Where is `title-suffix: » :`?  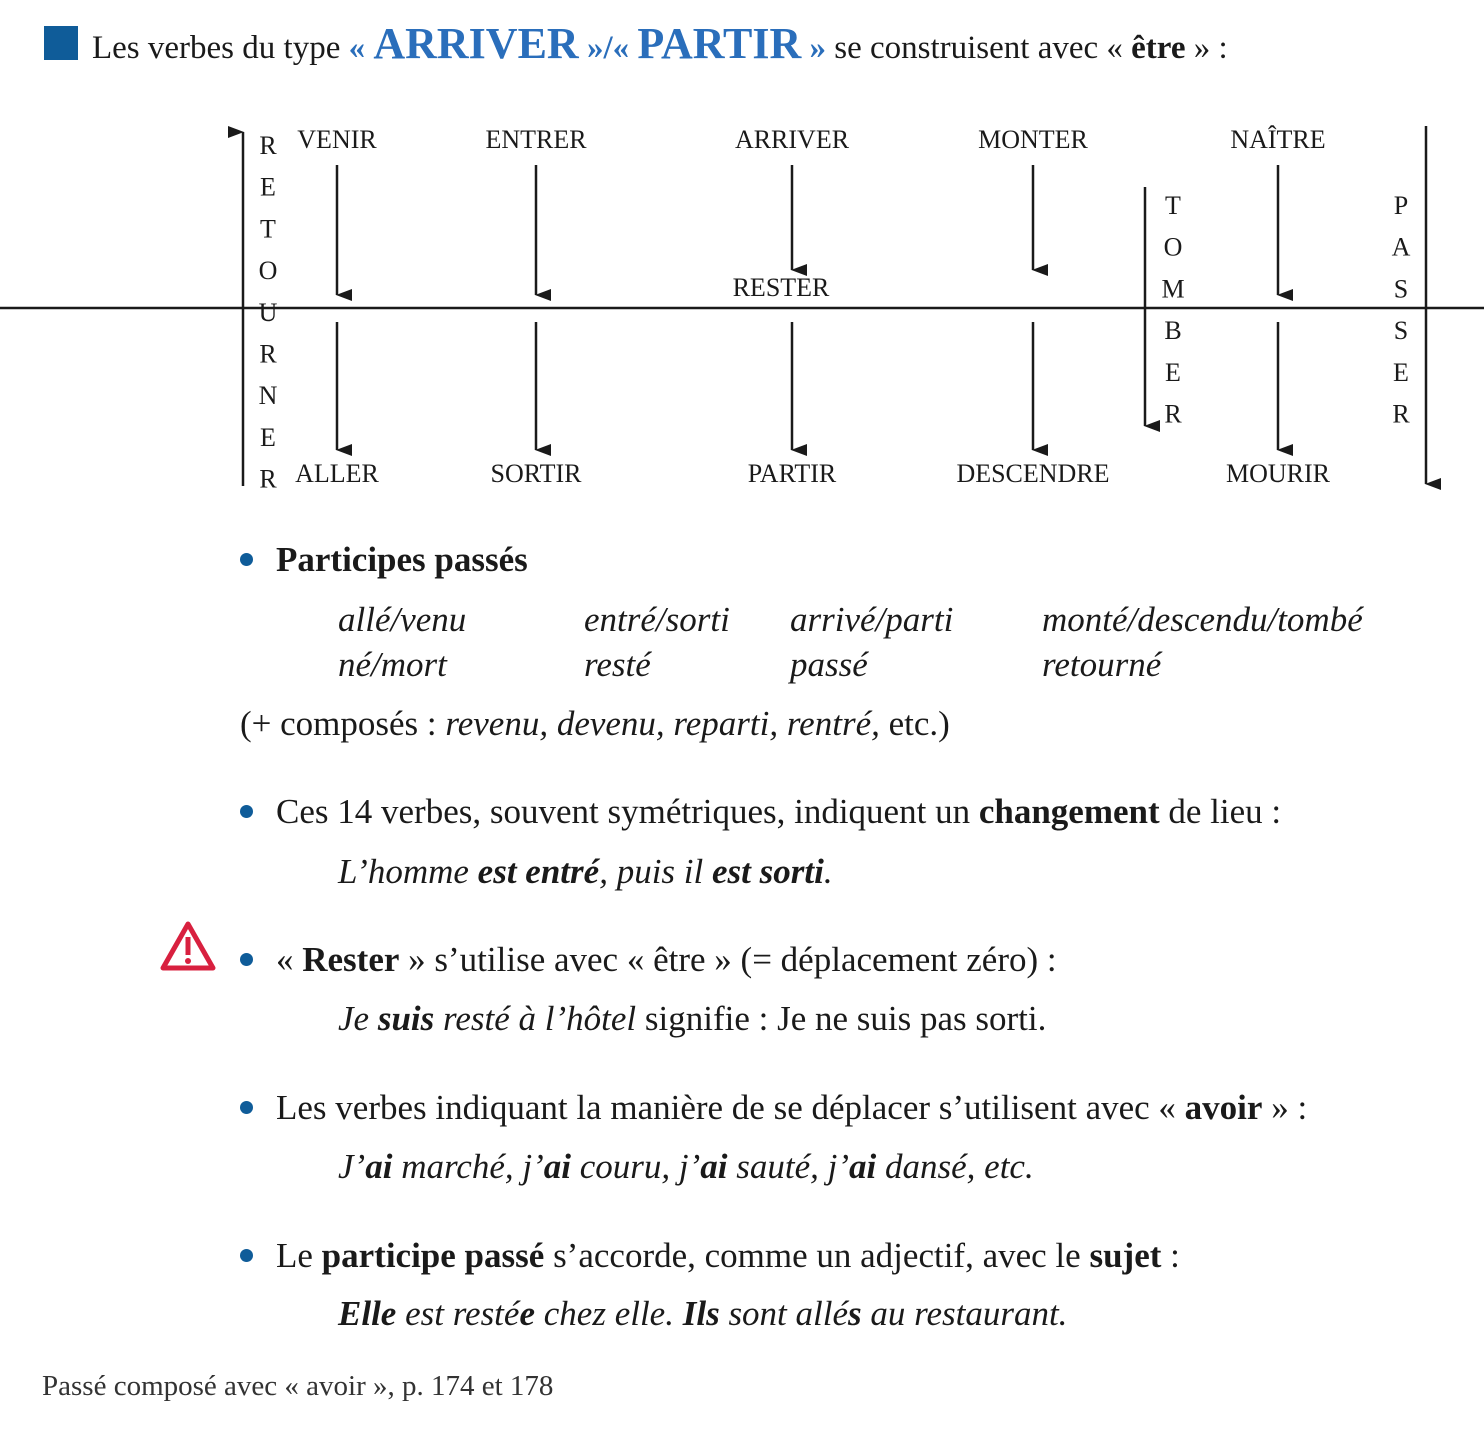
title-suffix: » : is located at coordinates (1210, 48).